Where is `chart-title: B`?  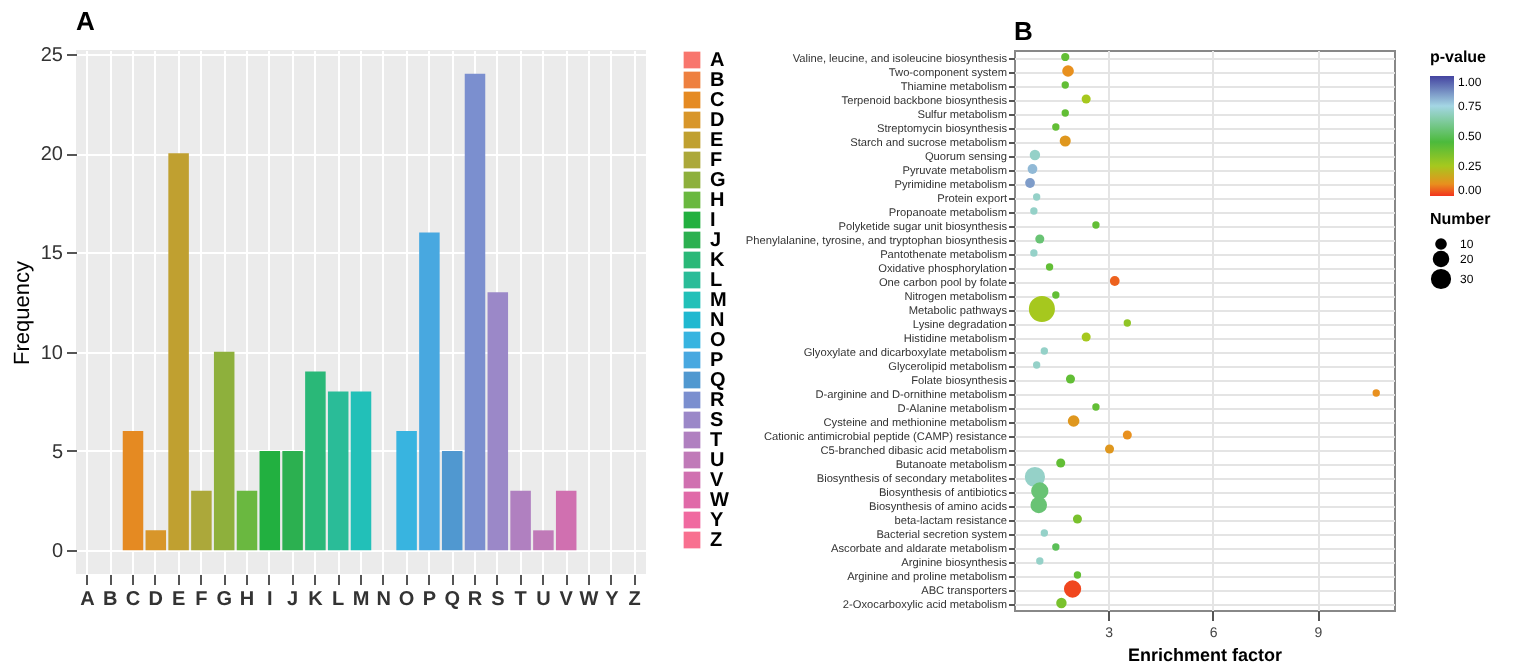 chart-title: B is located at coordinates (1023, 31).